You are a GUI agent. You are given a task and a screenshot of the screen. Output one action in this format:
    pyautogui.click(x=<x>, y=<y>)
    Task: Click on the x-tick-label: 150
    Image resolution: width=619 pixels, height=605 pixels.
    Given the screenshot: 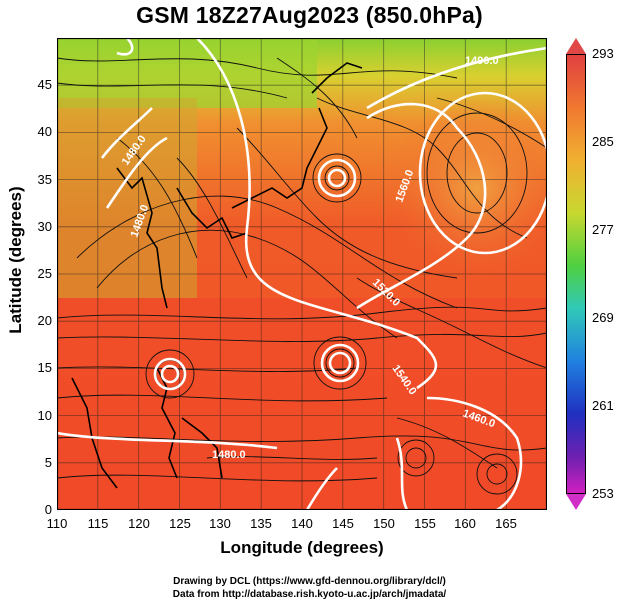 What is the action you would take?
    pyautogui.click(x=384, y=523)
    